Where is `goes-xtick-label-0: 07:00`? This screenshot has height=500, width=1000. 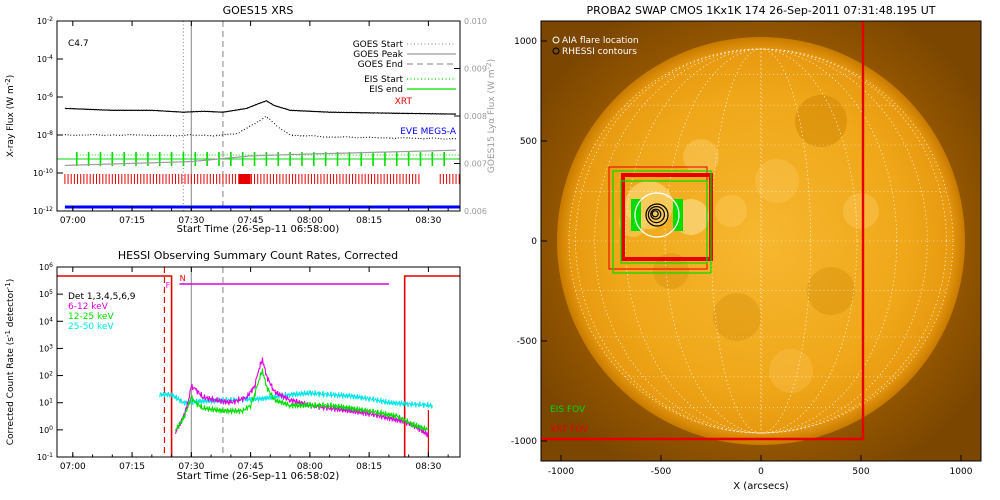 goes-xtick-label-0: 07:00 is located at coordinates (73, 221).